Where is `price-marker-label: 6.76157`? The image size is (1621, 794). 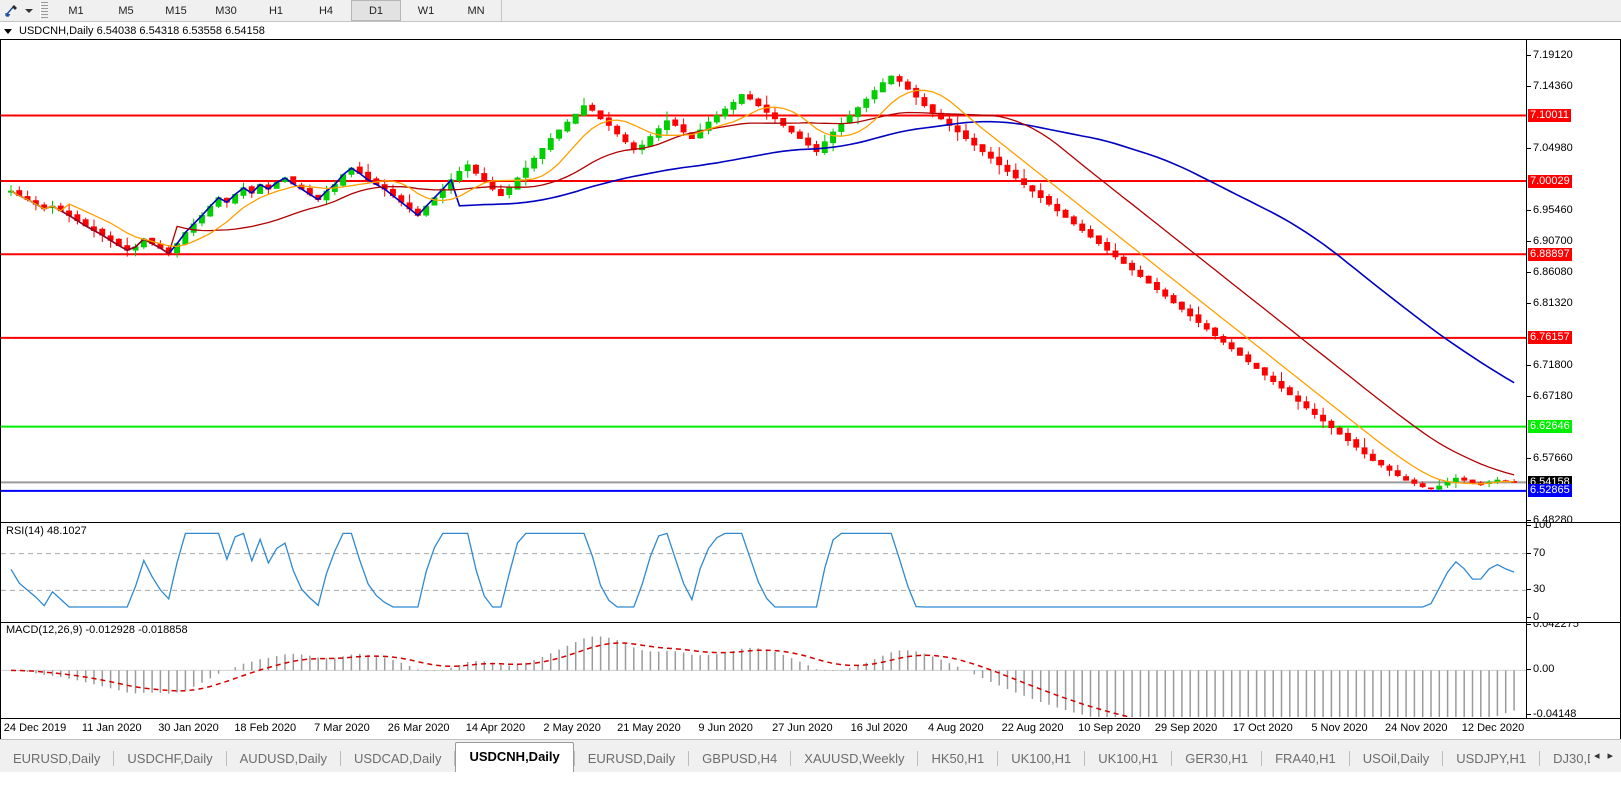 price-marker-label: 6.76157 is located at coordinates (1550, 338).